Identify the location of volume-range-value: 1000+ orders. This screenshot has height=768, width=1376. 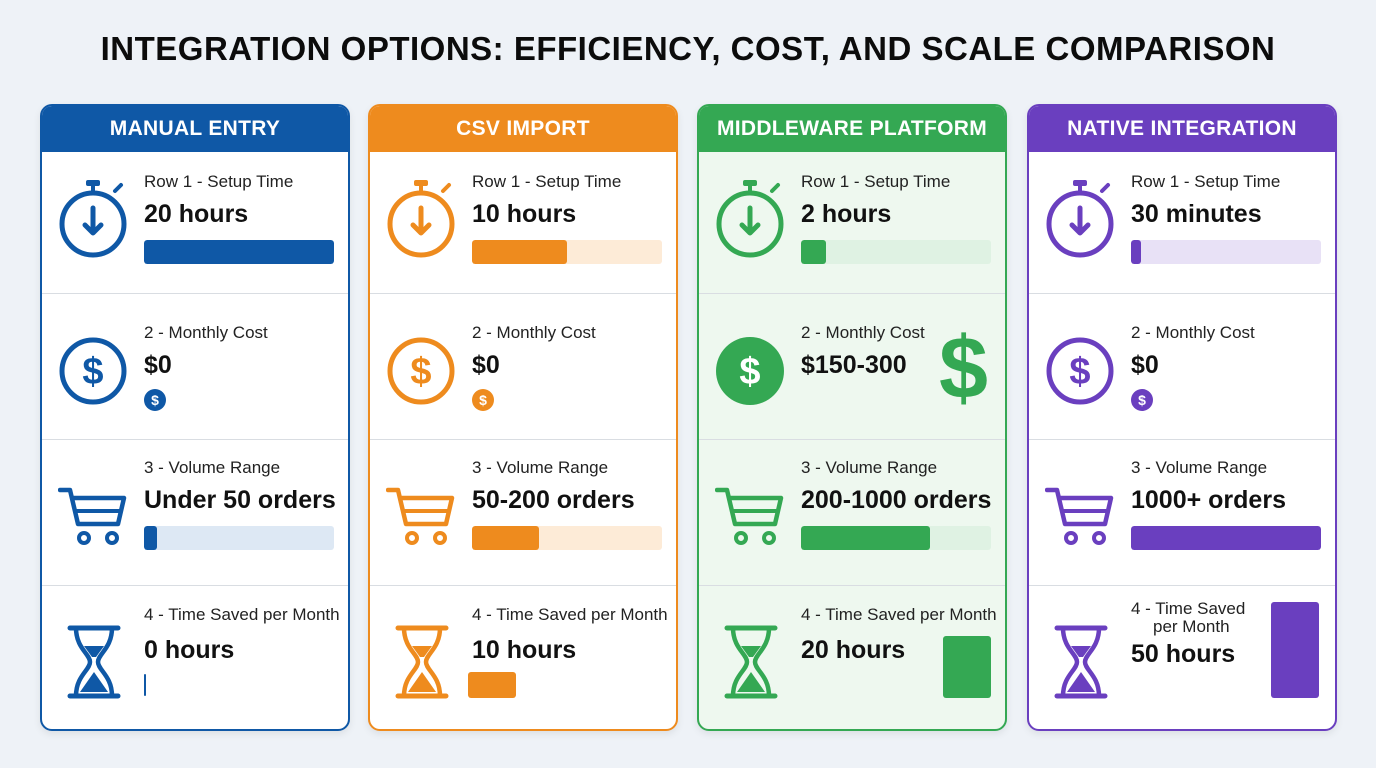
(1208, 500).